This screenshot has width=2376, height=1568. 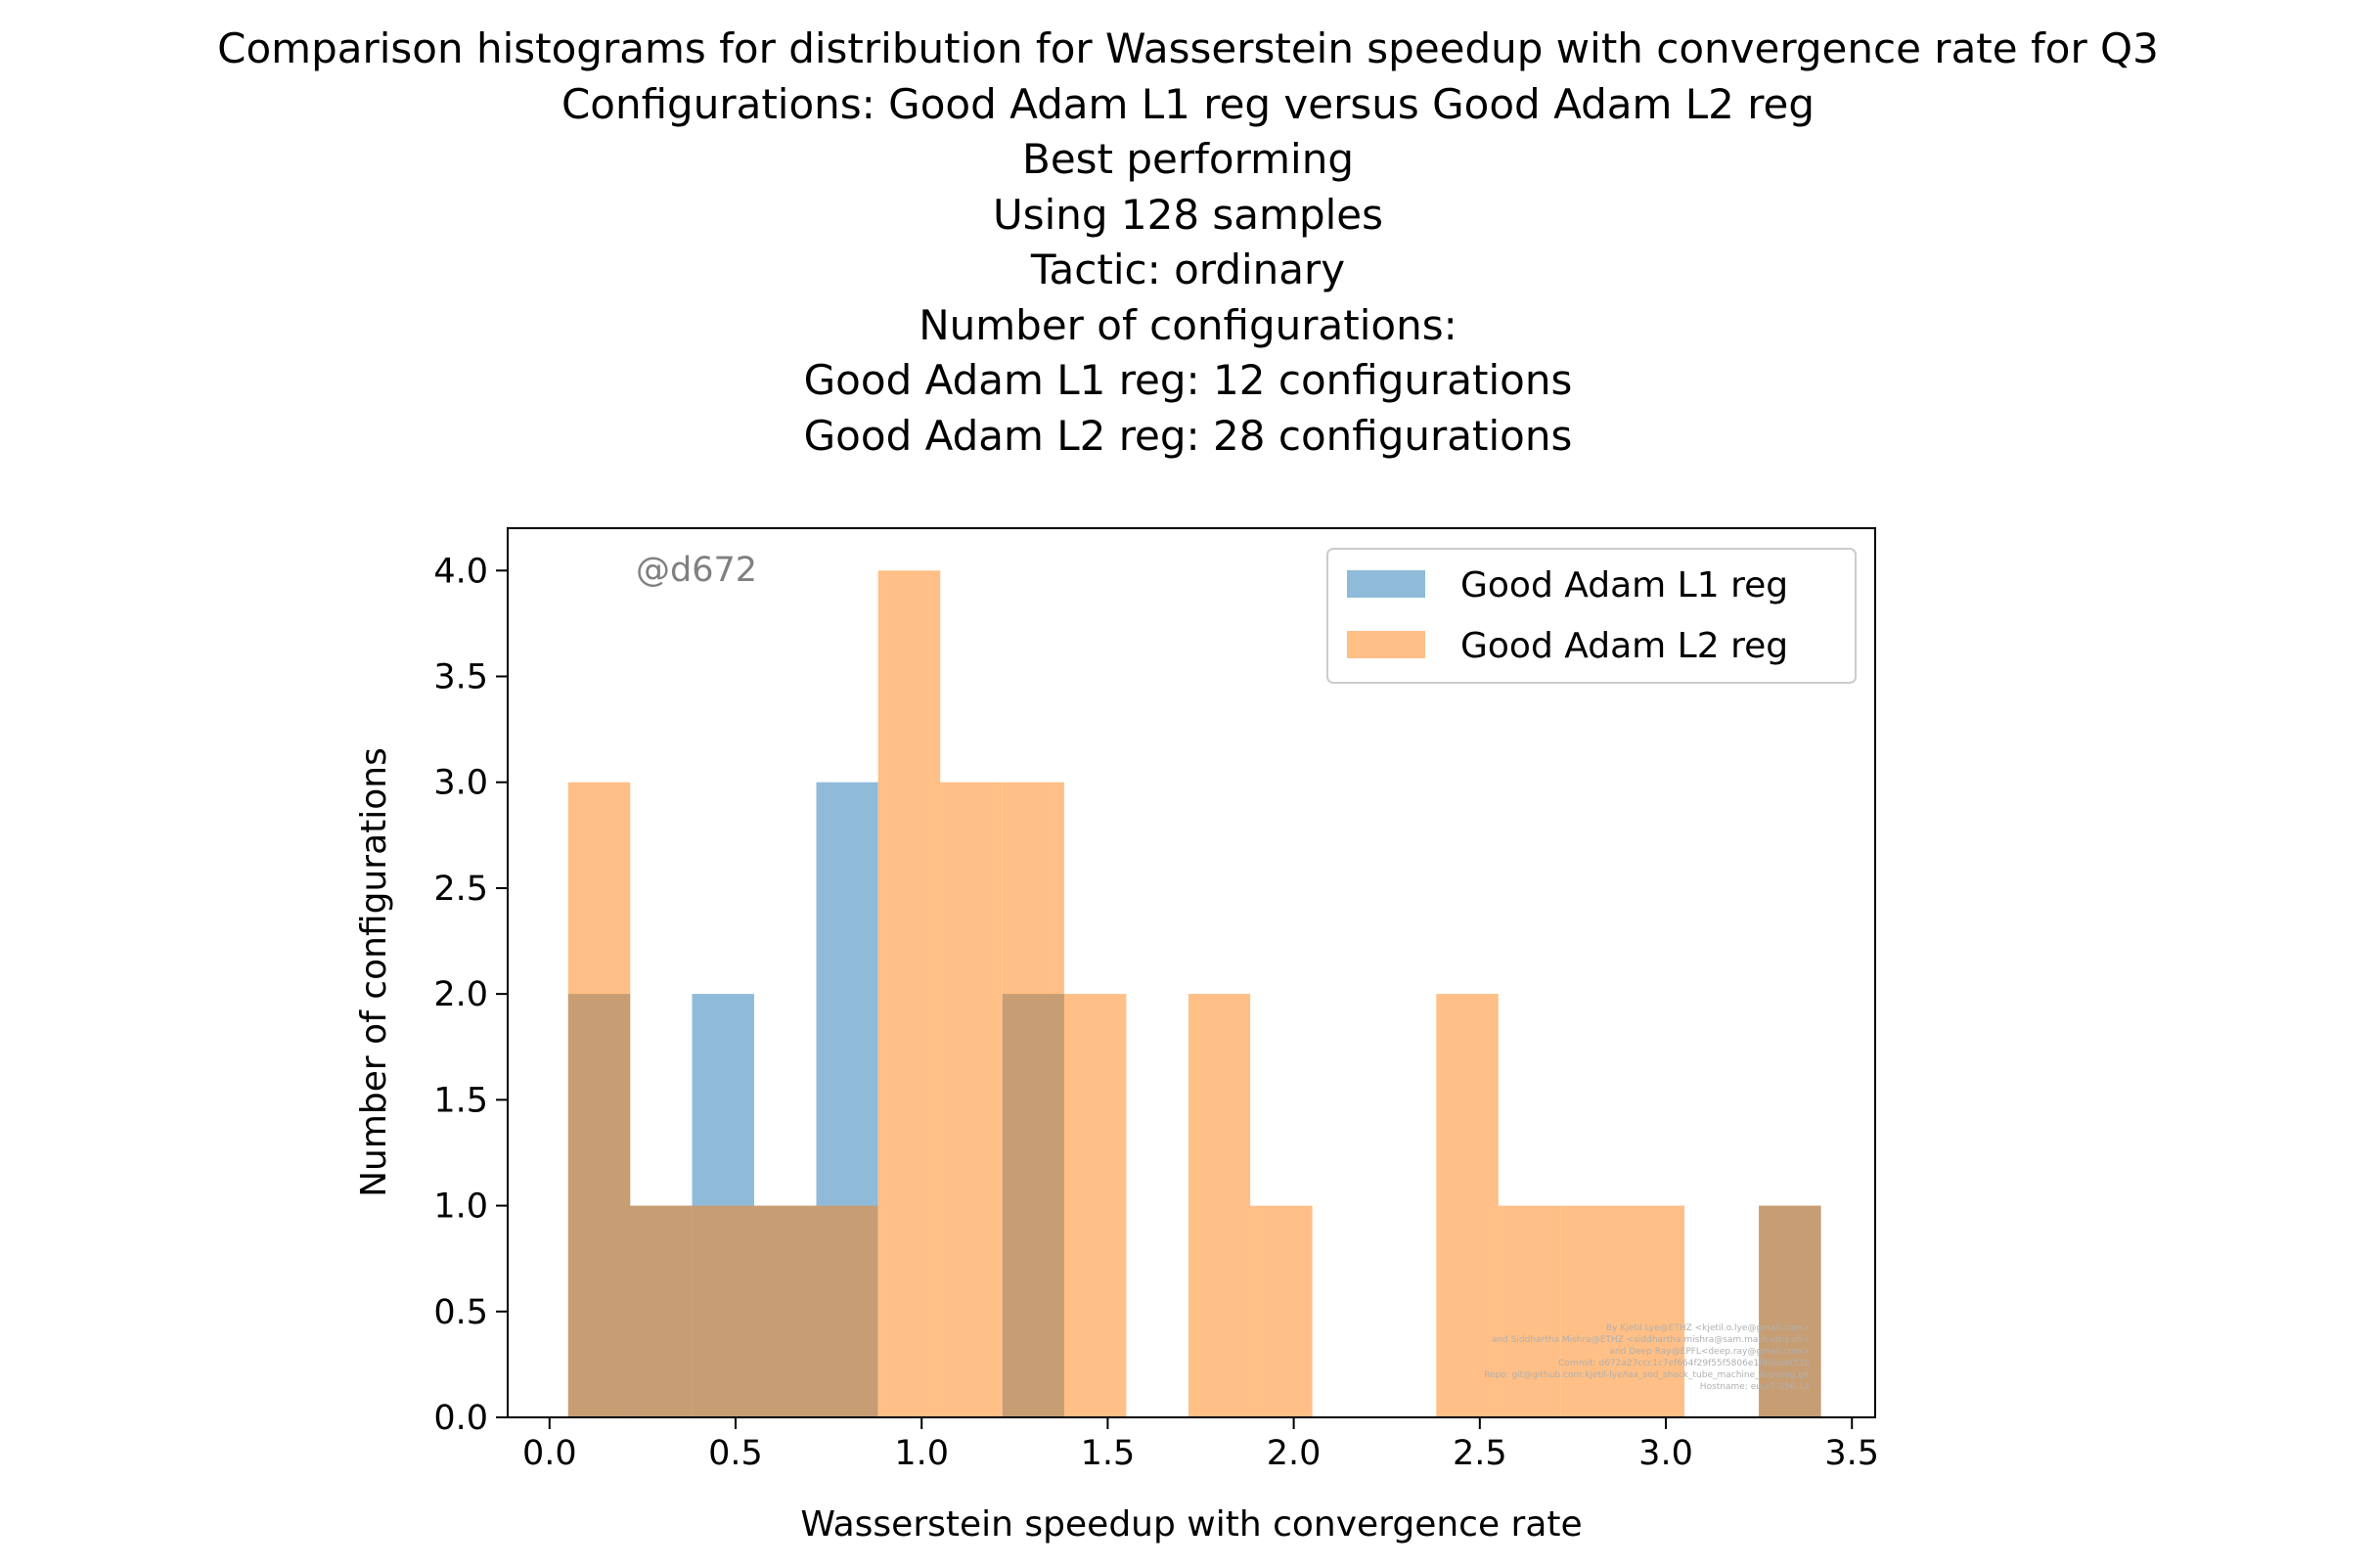 I want to click on x-tick-label: 2.5, so click(x=1480, y=1453).